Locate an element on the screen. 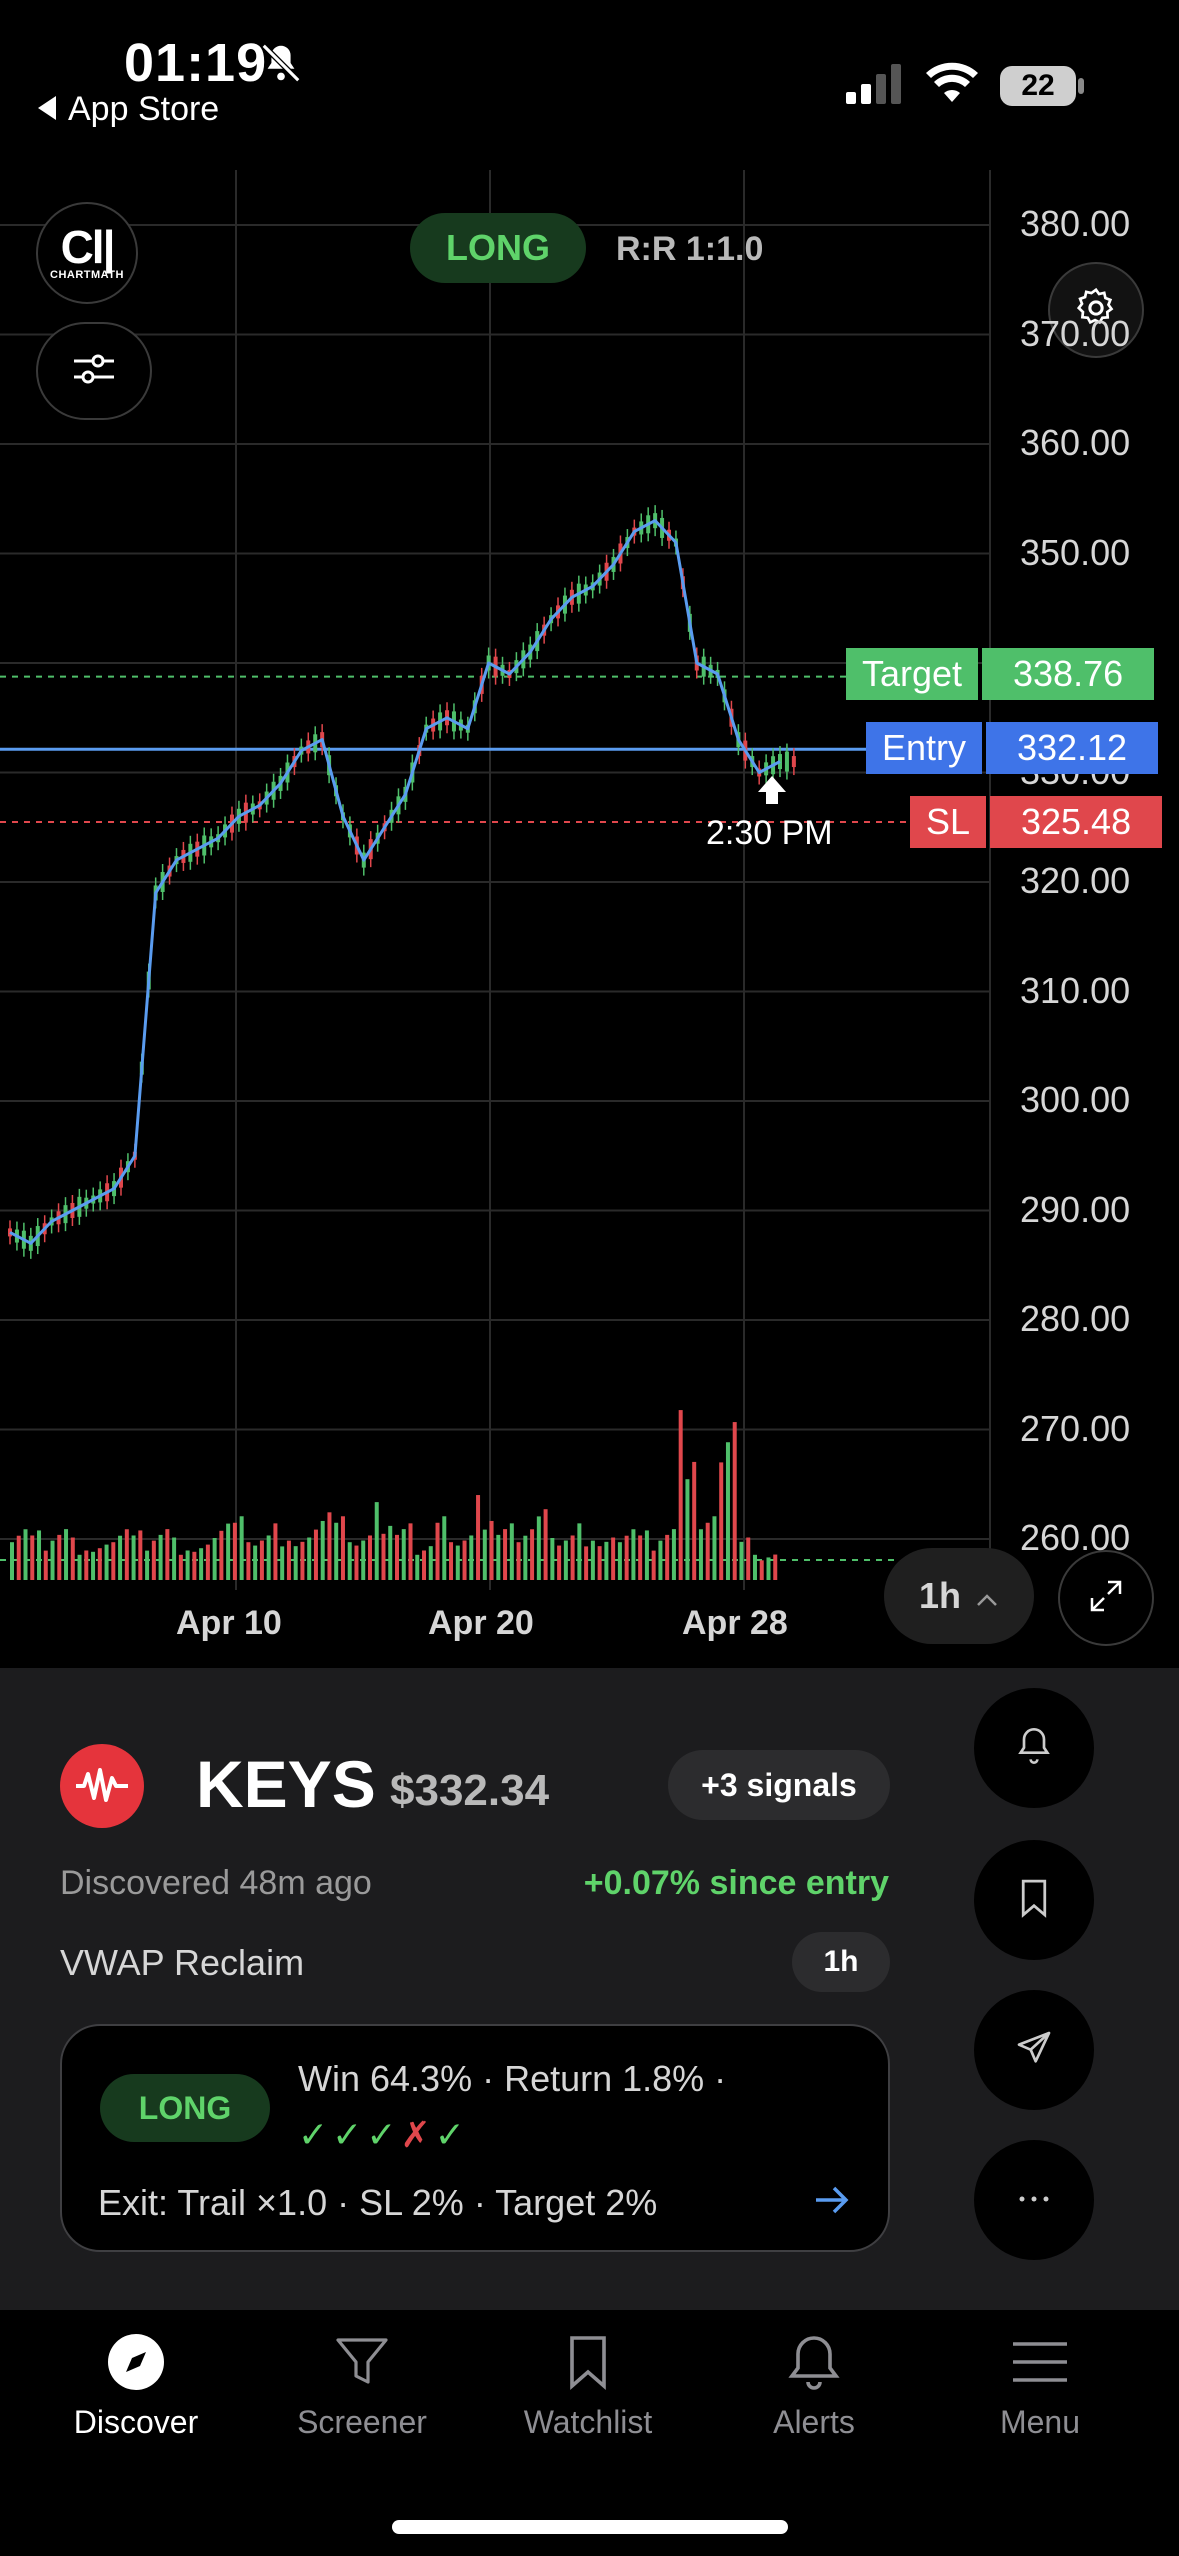  sliders-icon is located at coordinates (94, 371).